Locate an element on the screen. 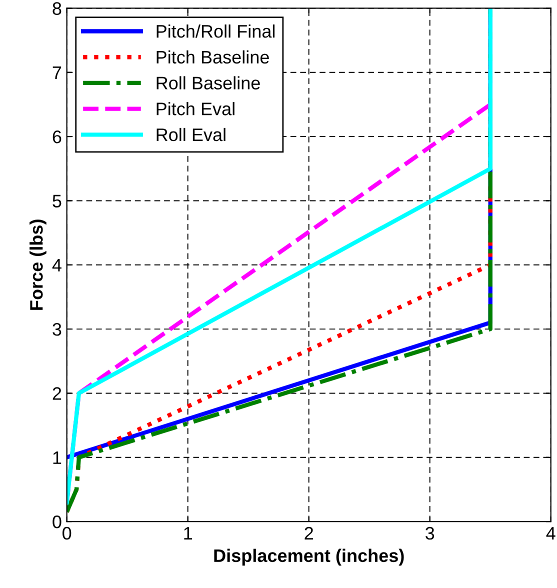 The height and width of the screenshot is (588, 557). y-tick-label: 2 is located at coordinates (57, 393).